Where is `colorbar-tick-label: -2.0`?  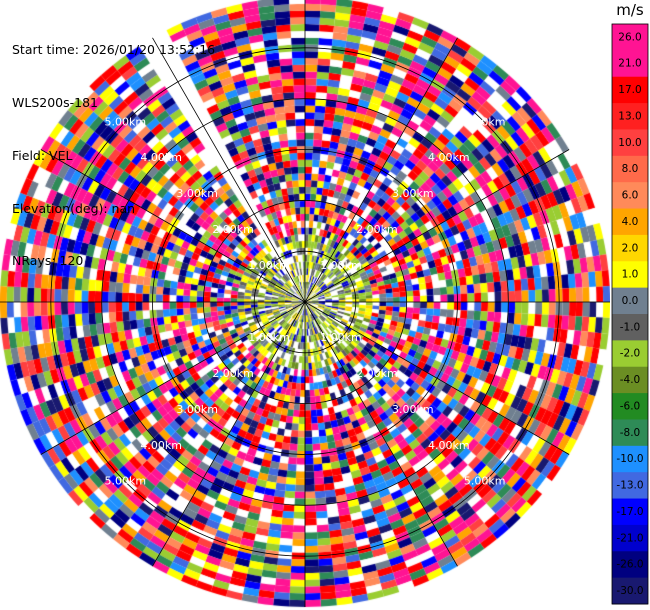 colorbar-tick-label: -2.0 is located at coordinates (630, 354).